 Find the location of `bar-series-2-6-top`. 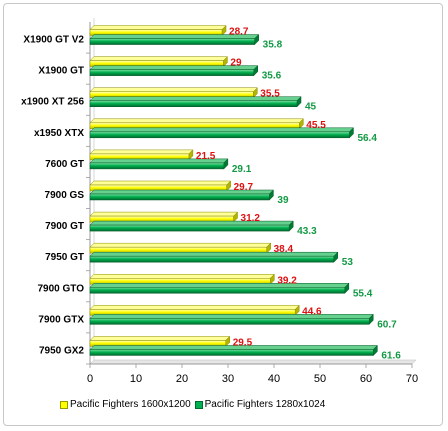

bar-series-2-6-top is located at coordinates (191, 223).